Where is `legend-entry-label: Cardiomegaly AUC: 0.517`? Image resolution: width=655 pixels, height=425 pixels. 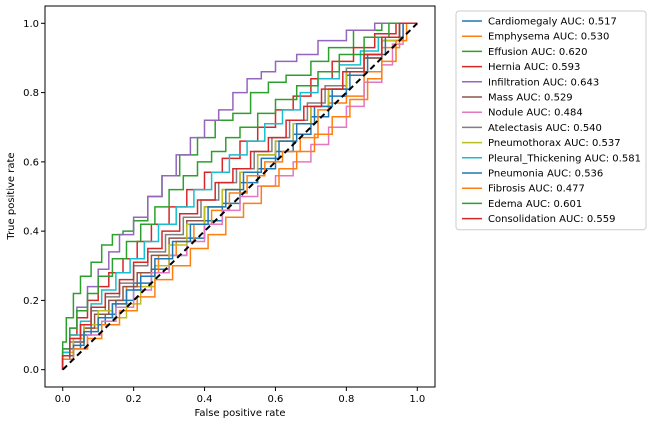
legend-entry-label: Cardiomegaly AUC: 0.517 is located at coordinates (552, 22).